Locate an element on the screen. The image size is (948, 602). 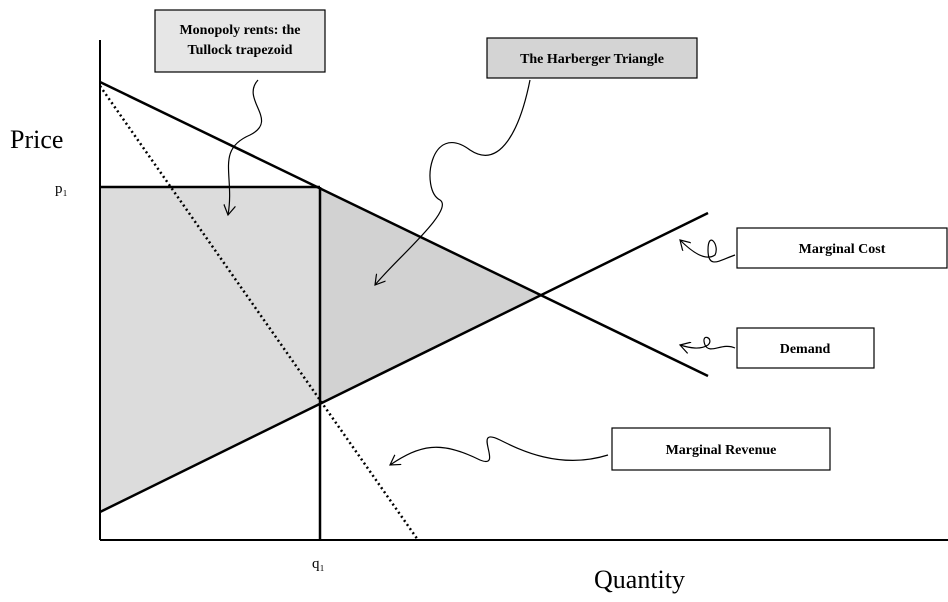
demand-box is located at coordinates (805, 348).